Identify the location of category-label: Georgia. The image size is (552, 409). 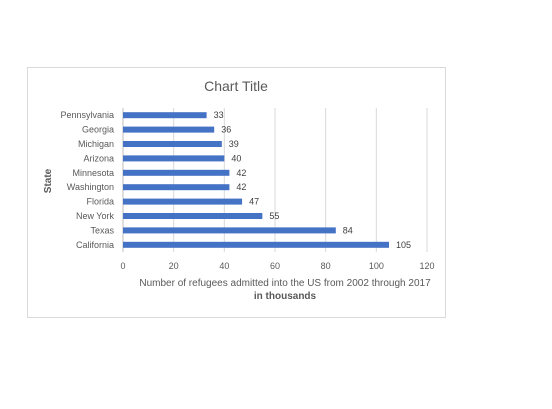
(98, 130).